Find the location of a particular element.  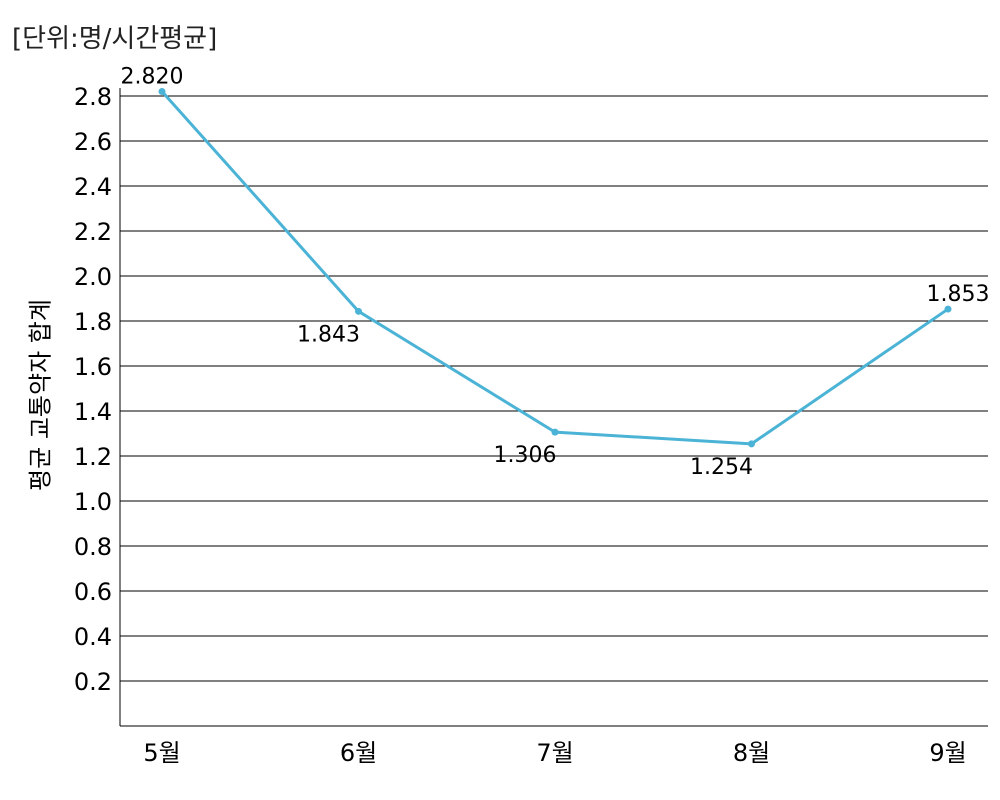

y-tick-label: 0.2 is located at coordinates (93, 682).